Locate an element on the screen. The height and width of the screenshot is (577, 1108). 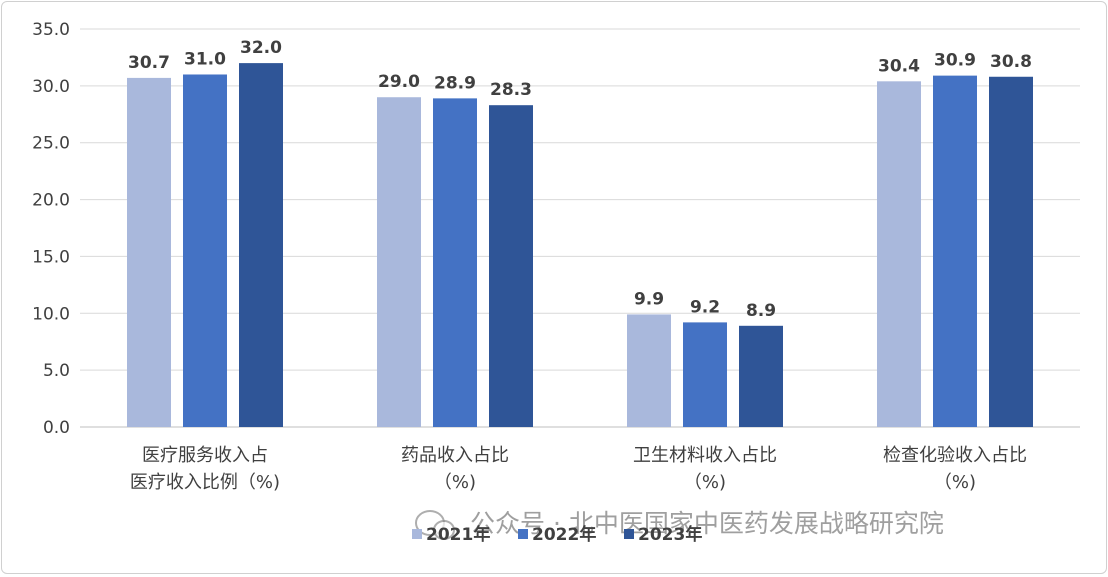
y-tick-label: 25.0 is located at coordinates (51, 144).